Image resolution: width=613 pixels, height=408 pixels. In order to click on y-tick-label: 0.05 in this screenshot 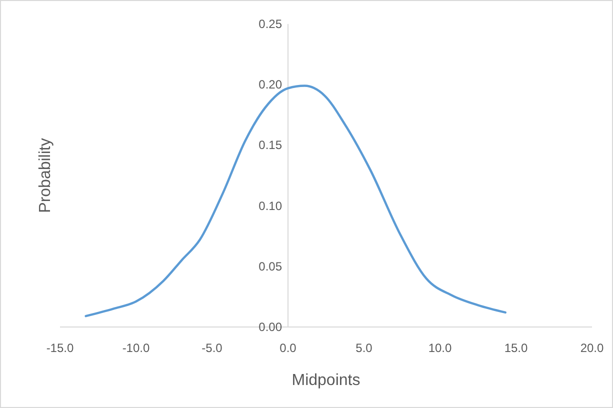, I will do `click(270, 266)`.